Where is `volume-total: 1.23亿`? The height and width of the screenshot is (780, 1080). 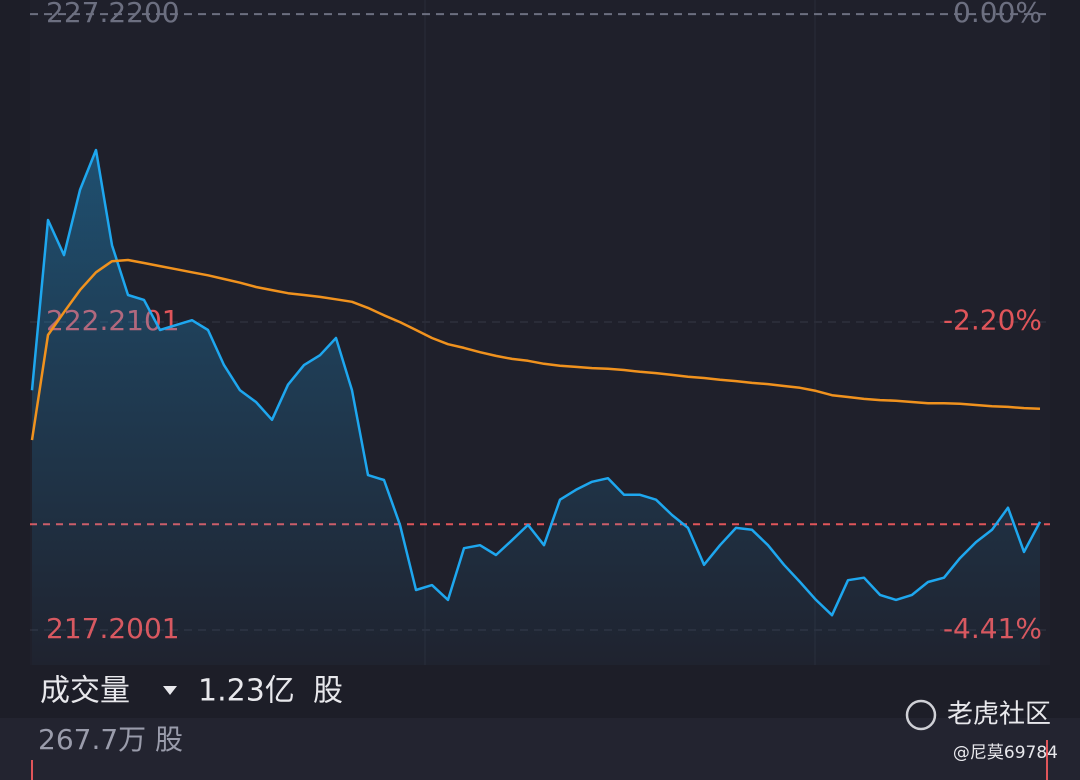 volume-total: 1.23亿 is located at coordinates (246, 691).